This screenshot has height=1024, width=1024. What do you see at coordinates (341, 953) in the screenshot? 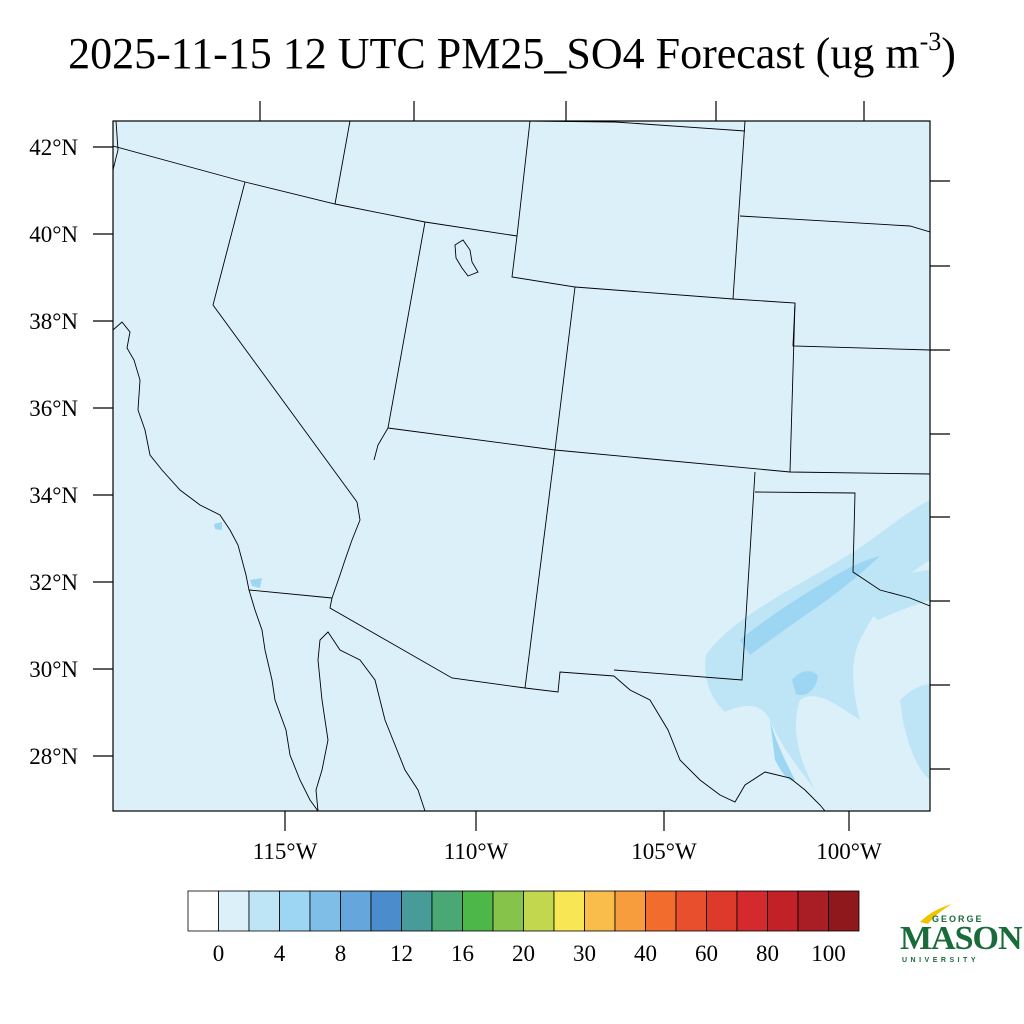
I see `colorbar-tick-label: 8` at bounding box center [341, 953].